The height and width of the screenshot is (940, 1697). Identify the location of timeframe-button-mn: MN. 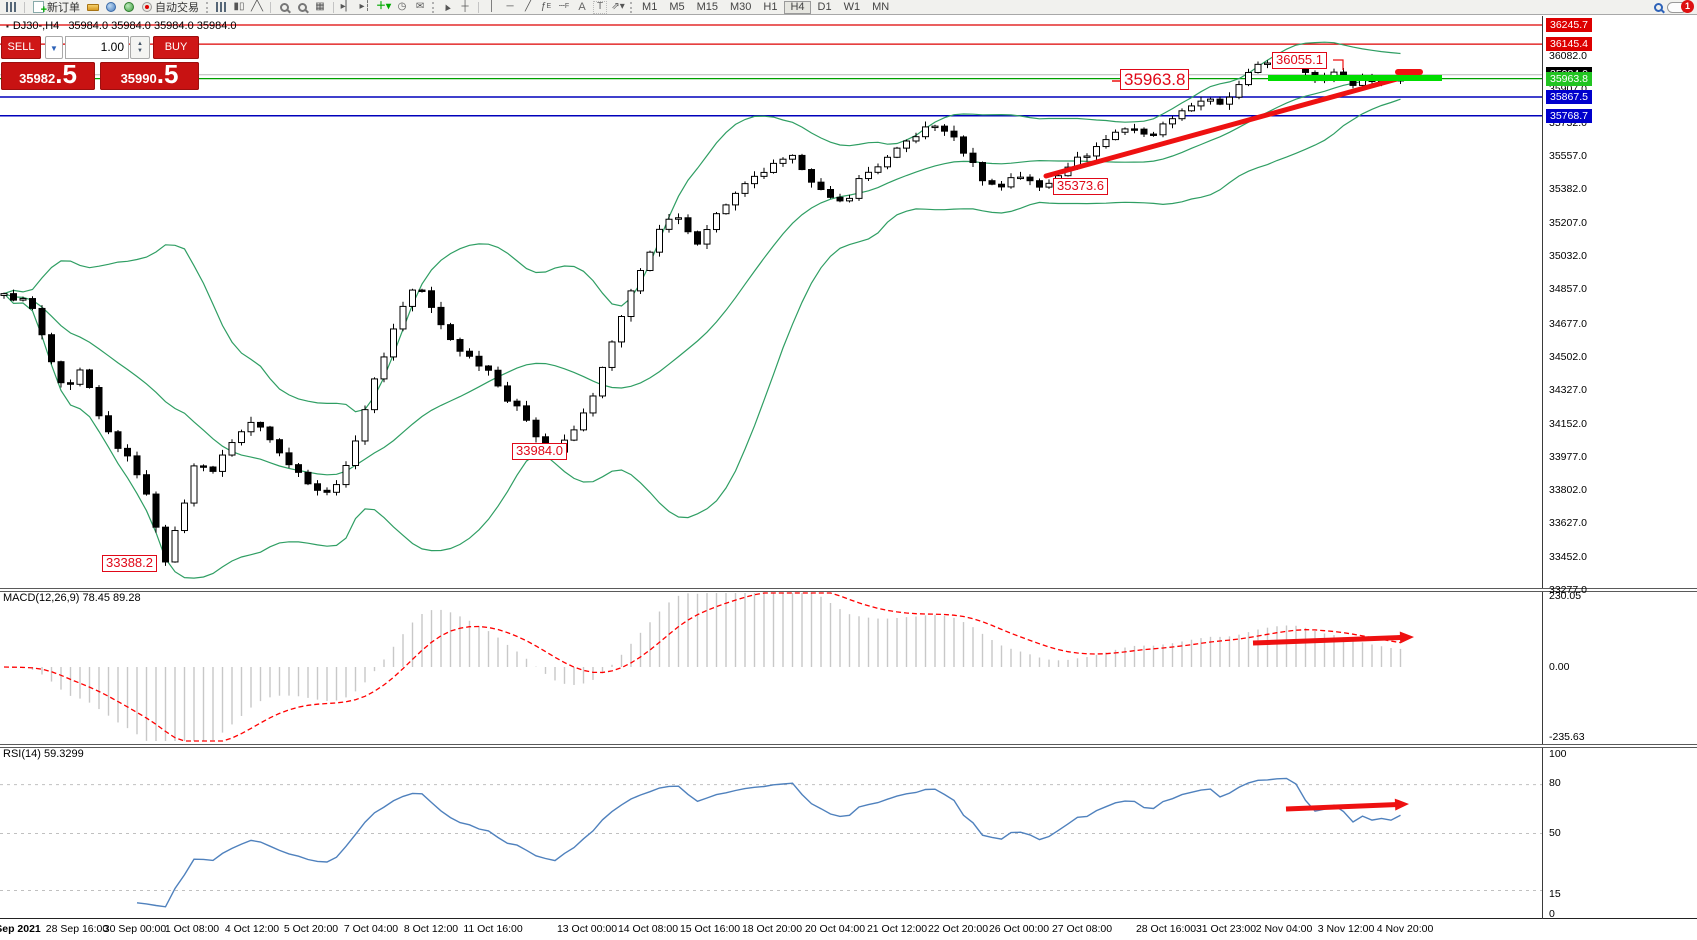
(881, 6).